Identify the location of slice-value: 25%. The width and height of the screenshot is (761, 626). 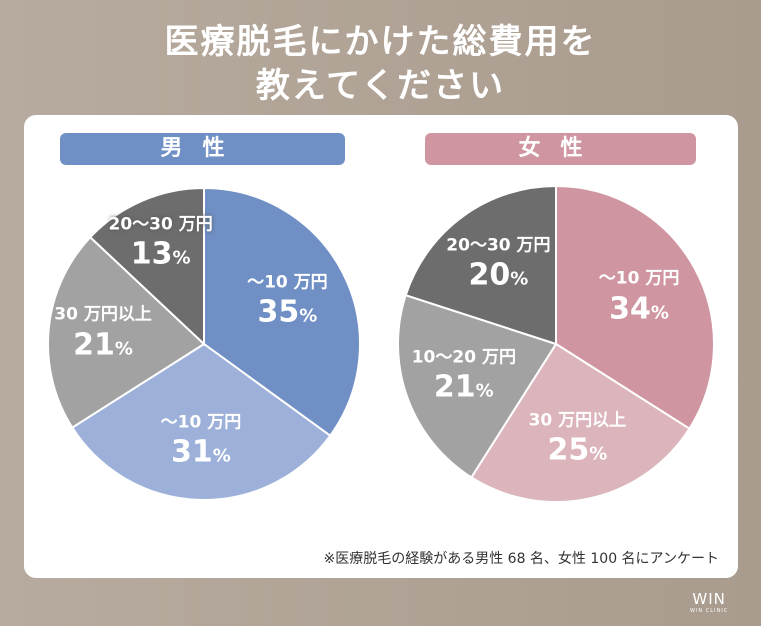
(578, 450).